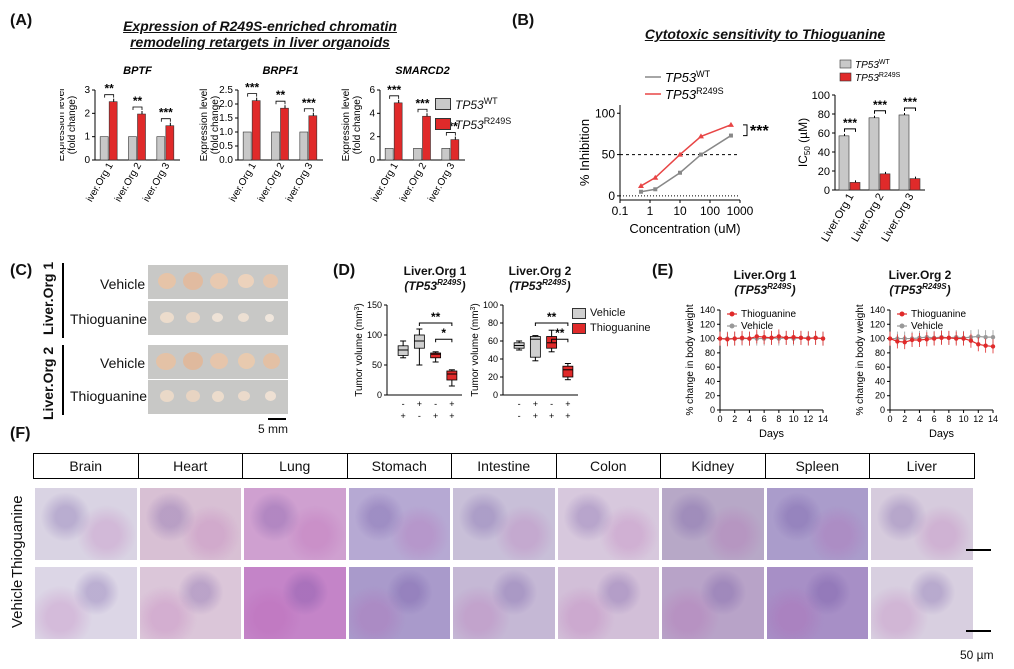 The width and height of the screenshot is (1014, 669). I want to click on d-org2-genotype-sup: R249S, so click(554, 282).